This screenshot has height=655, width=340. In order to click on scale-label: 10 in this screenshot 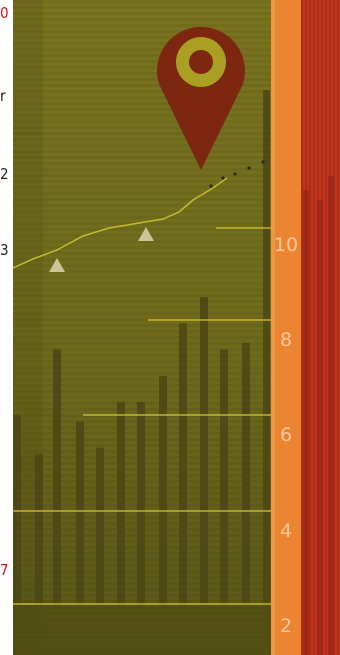, I will do `click(286, 245)`.